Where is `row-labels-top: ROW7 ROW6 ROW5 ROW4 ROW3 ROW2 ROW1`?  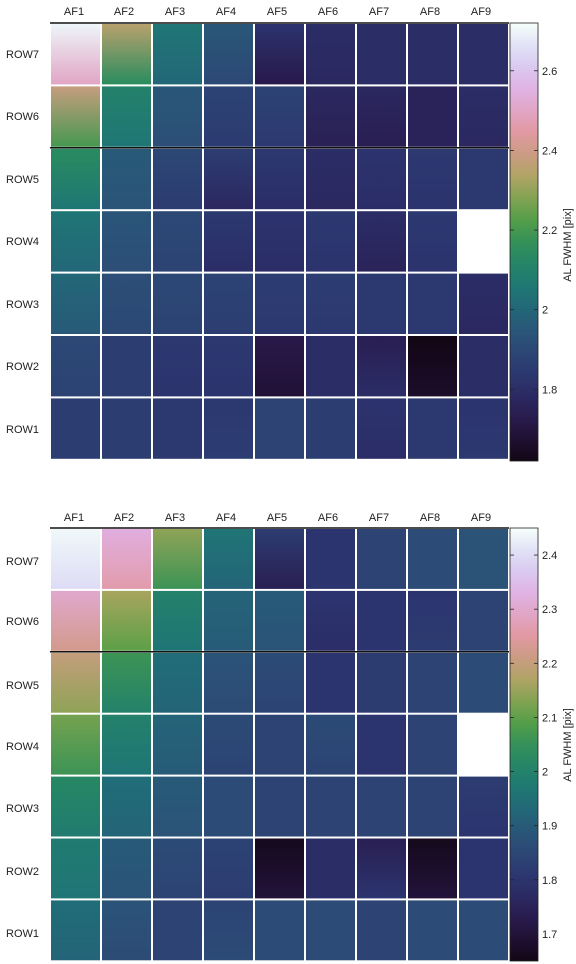 row-labels-top: ROW7 ROW6 ROW5 ROW4 ROW3 ROW2 ROW1 is located at coordinates (22, 242).